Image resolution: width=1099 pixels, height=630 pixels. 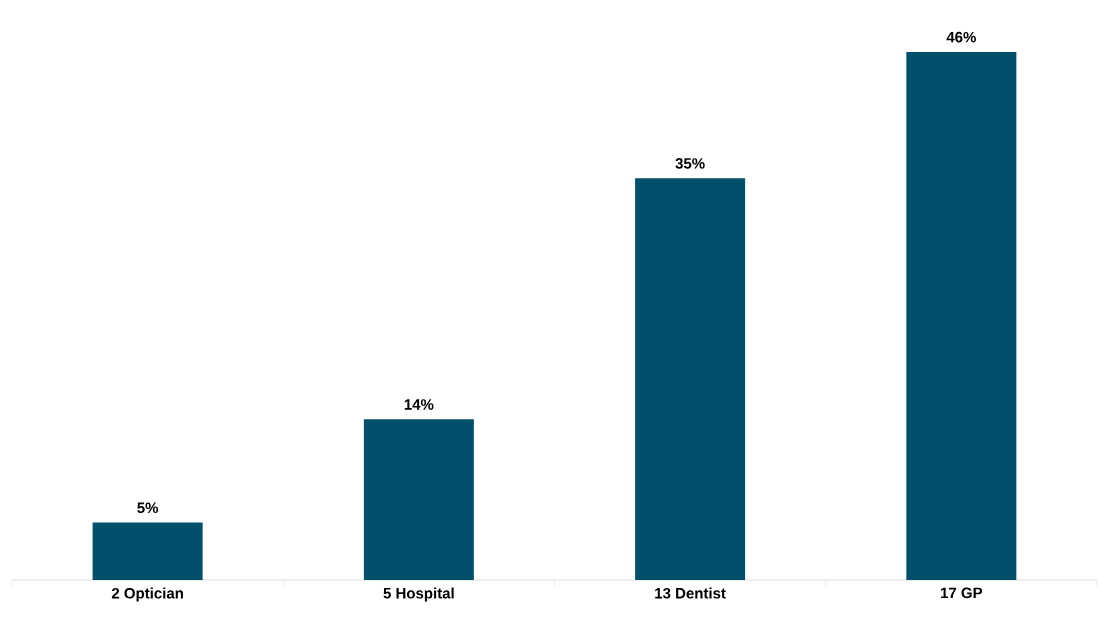 What do you see at coordinates (419, 404) in the screenshot?
I see `data-label: 14%` at bounding box center [419, 404].